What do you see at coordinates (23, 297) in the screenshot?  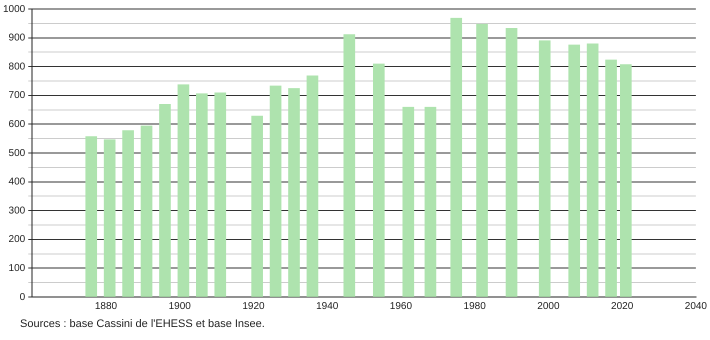 I see `y-tick-label: 0` at bounding box center [23, 297].